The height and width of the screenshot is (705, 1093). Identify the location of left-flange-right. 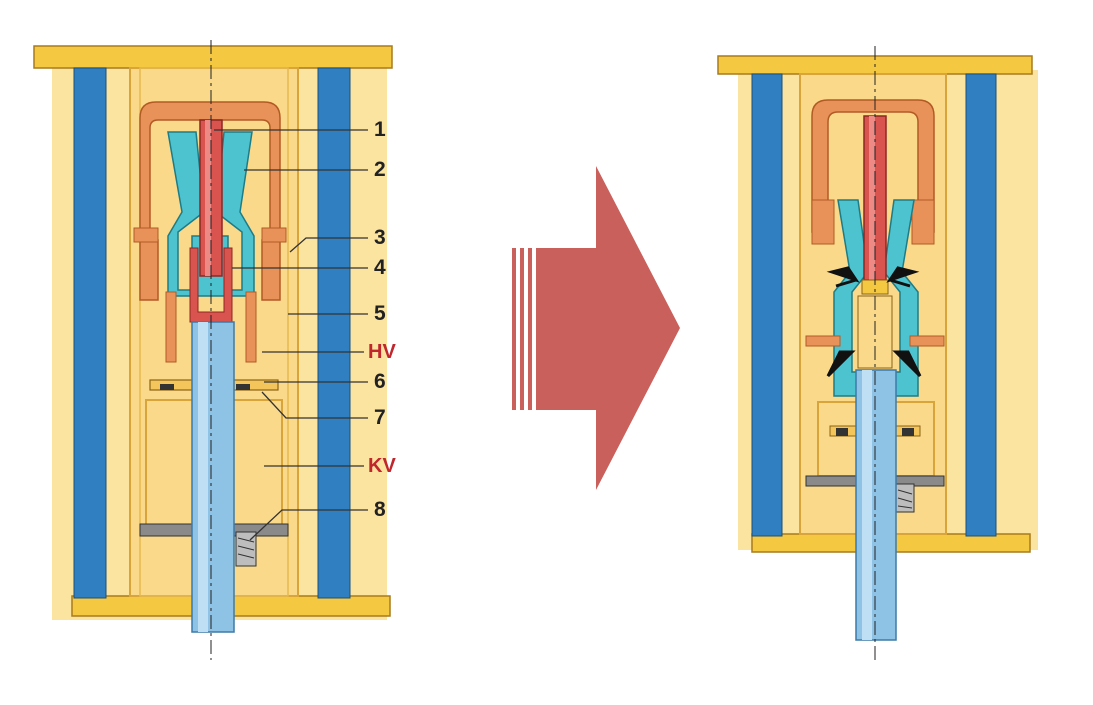
(274, 235).